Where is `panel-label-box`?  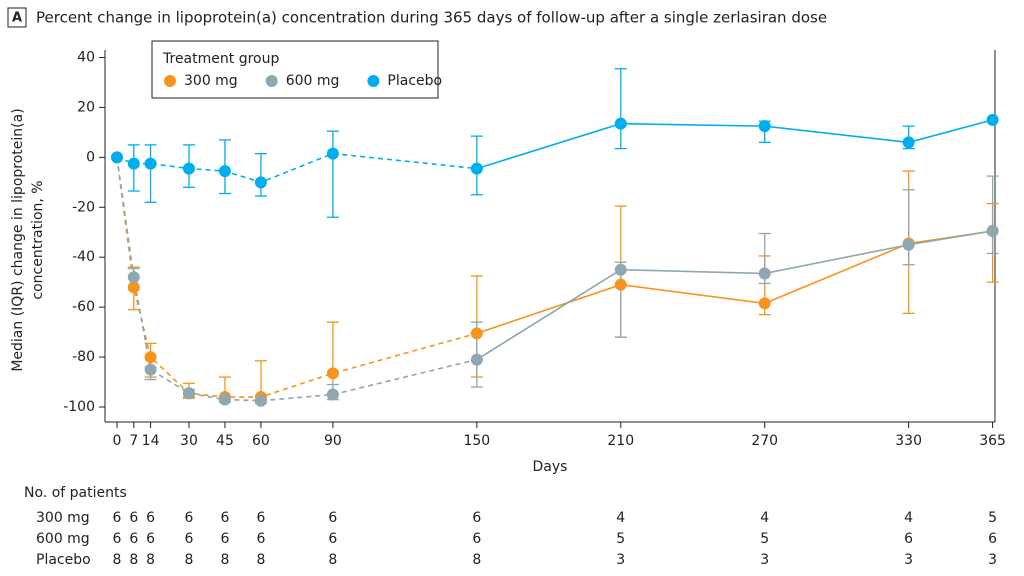
panel-label-box is located at coordinates (17, 17).